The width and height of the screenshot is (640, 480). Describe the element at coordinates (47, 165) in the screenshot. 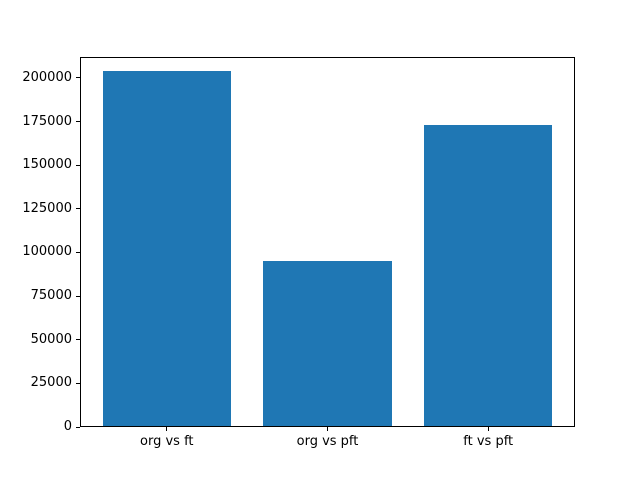

I see `y-tick-label: 150000` at that location.